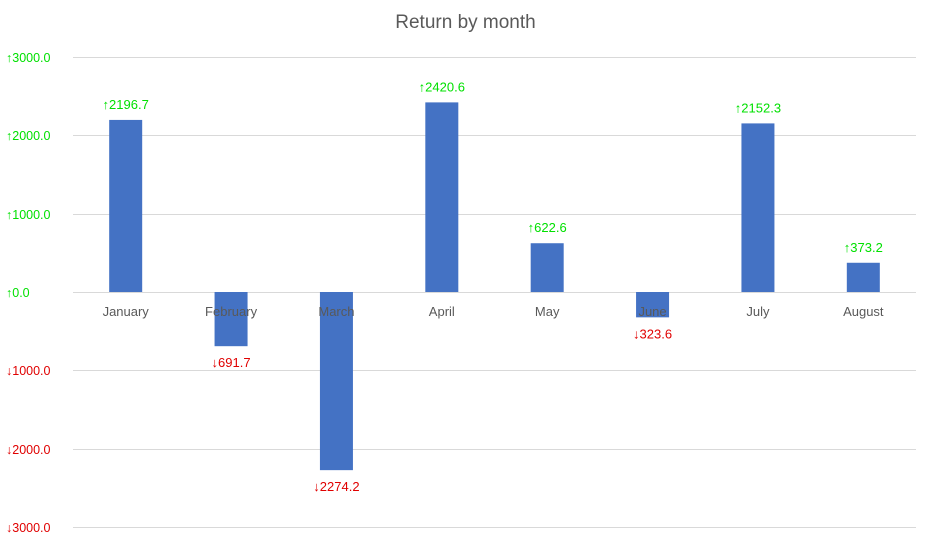 Image resolution: width=931 pixels, height=545 pixels. Describe the element at coordinates (28, 371) in the screenshot. I see `y-tick-label: ↓1000.0` at that location.